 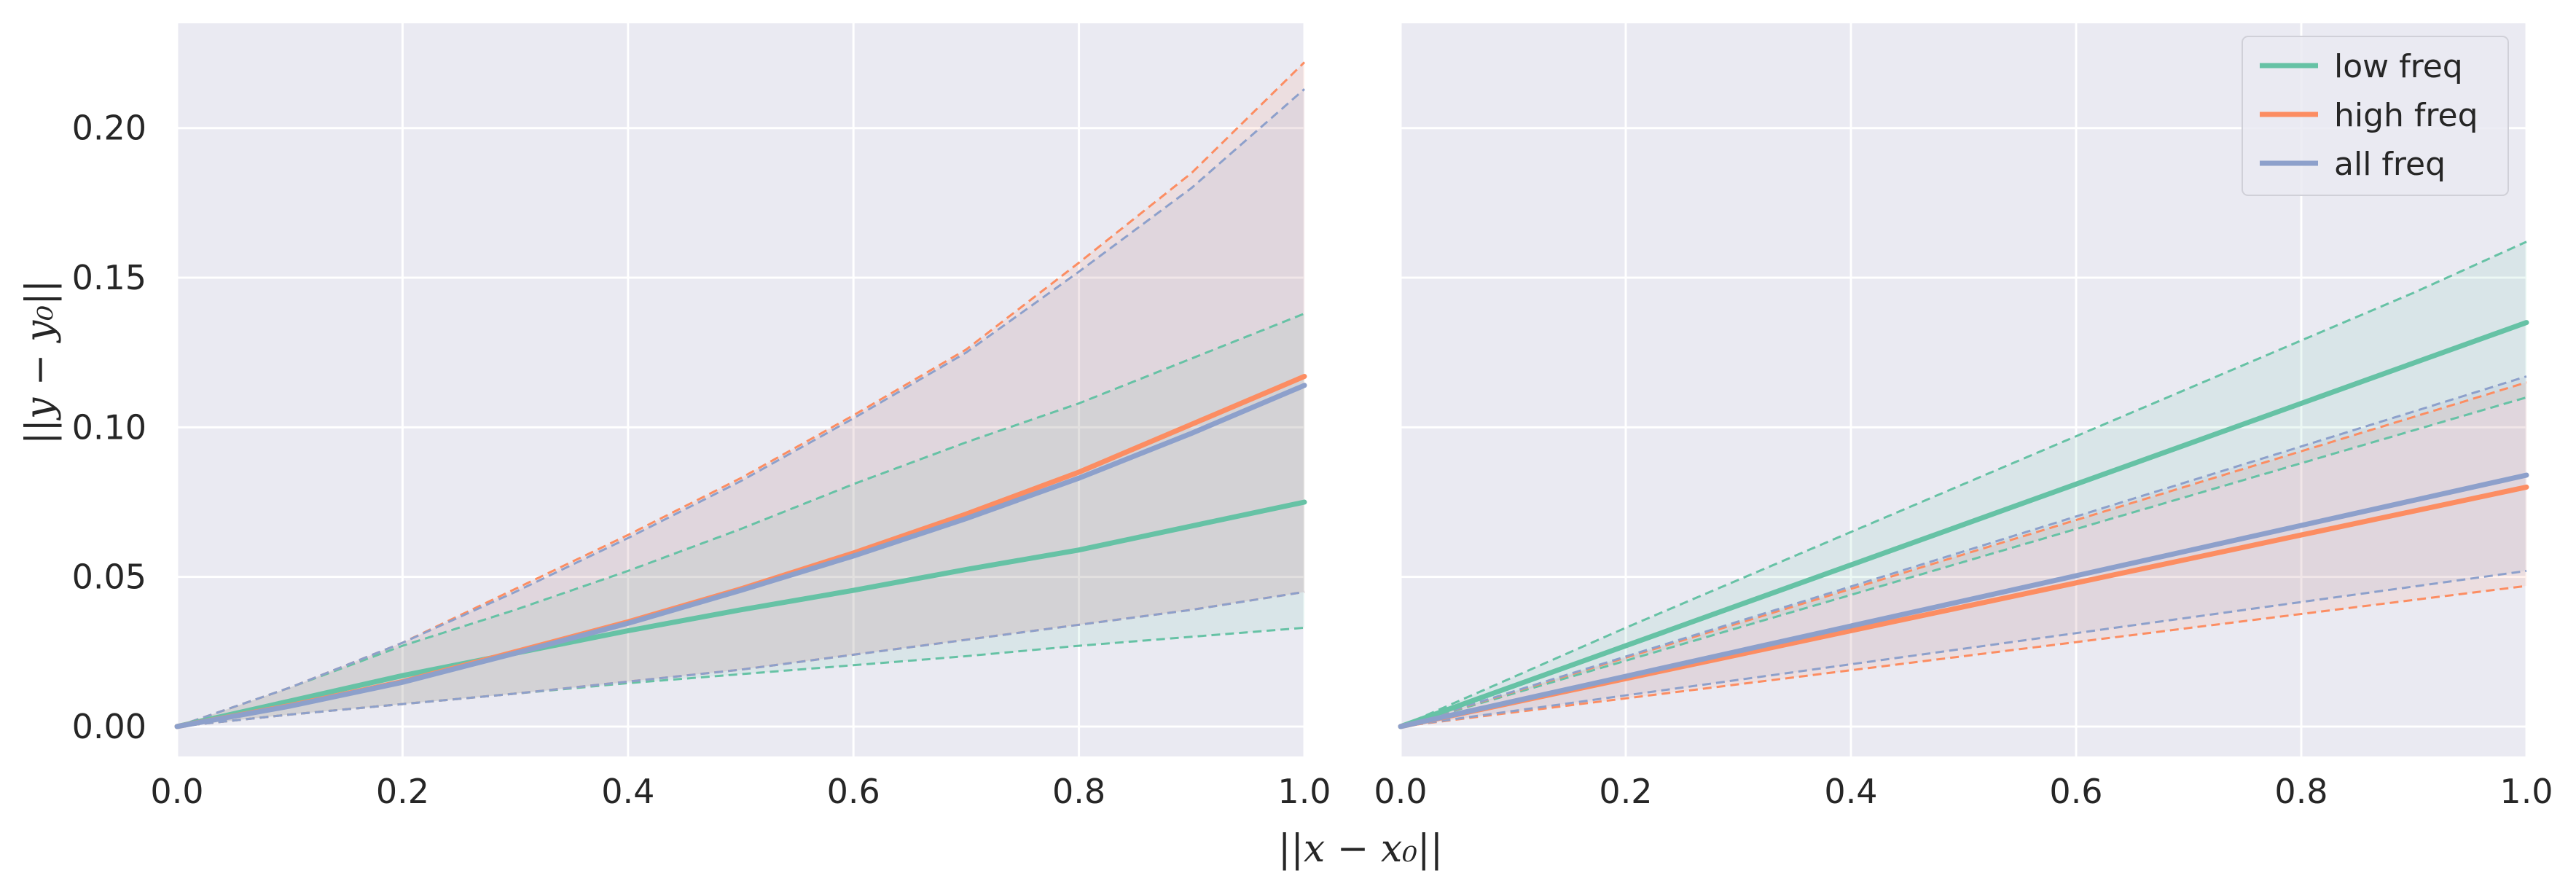 What do you see at coordinates (40, 362) in the screenshot?
I see `y-axis-label: ||y − y₀||` at bounding box center [40, 362].